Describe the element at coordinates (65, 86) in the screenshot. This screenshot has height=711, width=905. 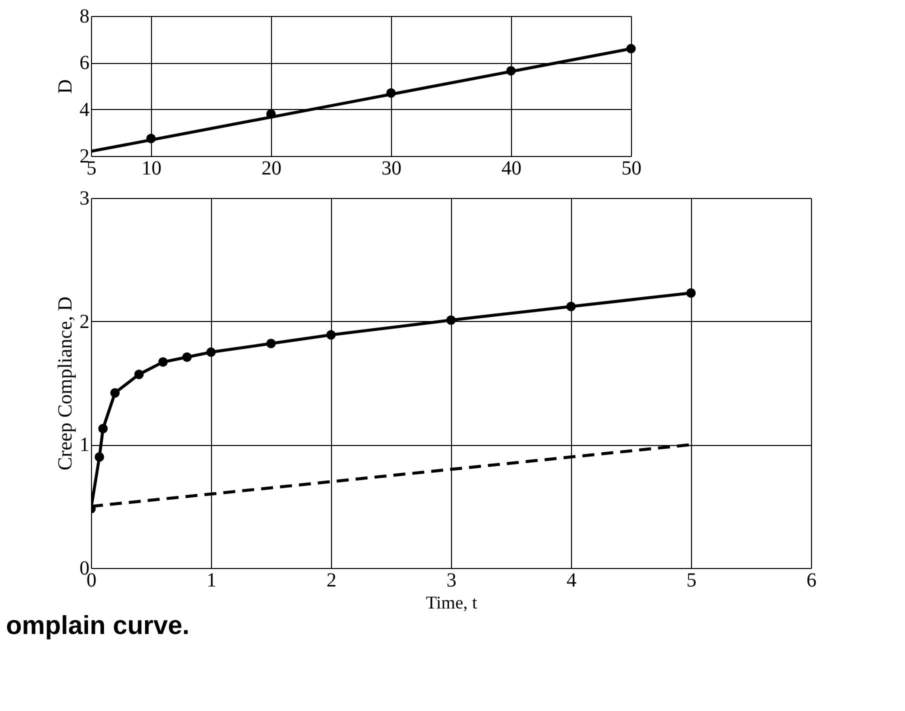
I see `y-axis-title: D` at that location.